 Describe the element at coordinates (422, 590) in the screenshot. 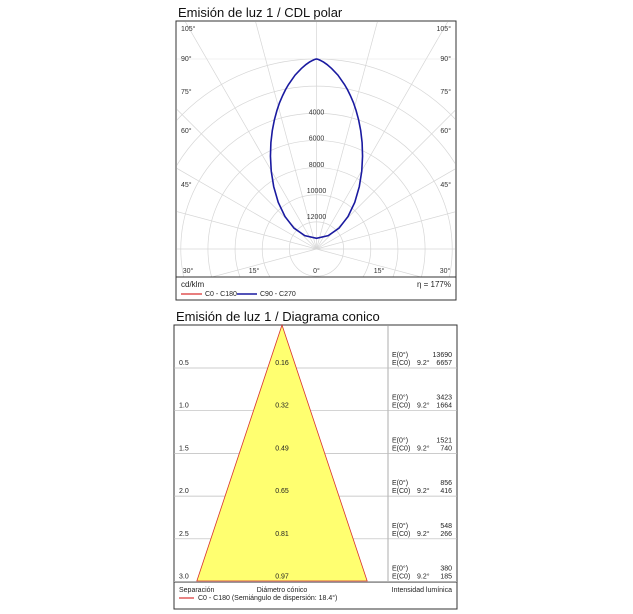

I see `conic-footer-intensity: Intensidad lumínica` at that location.